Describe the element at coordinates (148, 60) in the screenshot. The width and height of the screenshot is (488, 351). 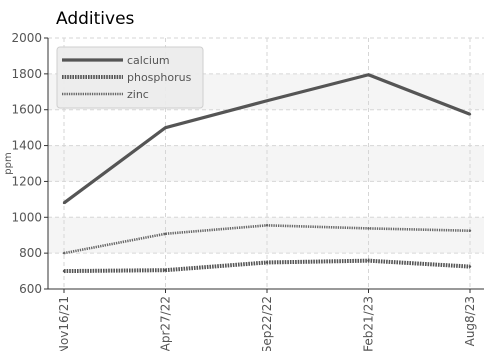
I see `legend-label: calcium` at that location.